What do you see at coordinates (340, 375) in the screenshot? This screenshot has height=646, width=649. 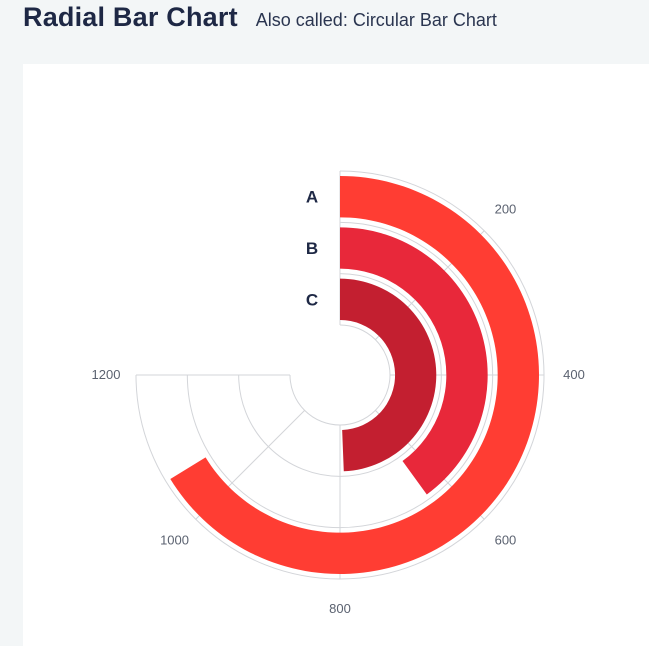 I see `grid-ring` at bounding box center [340, 375].